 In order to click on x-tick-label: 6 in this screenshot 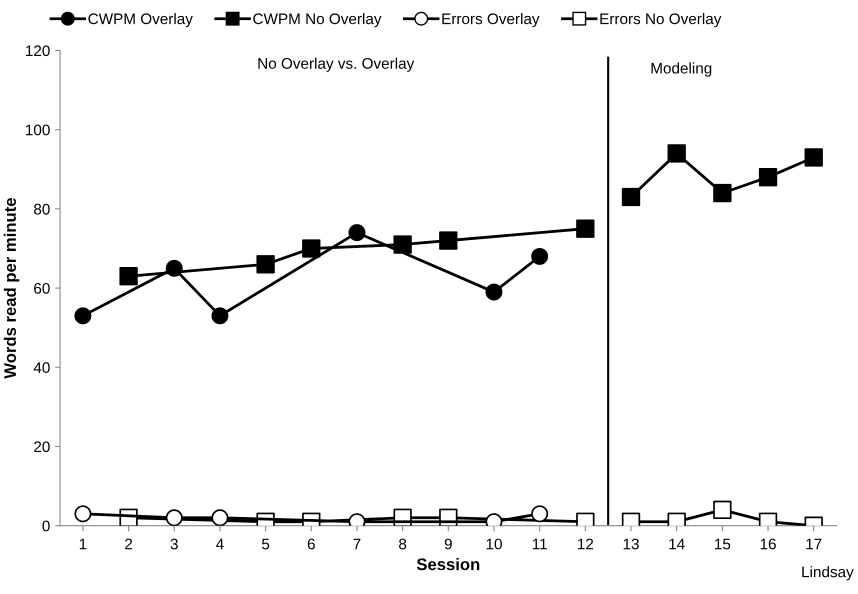, I will do `click(311, 544)`.